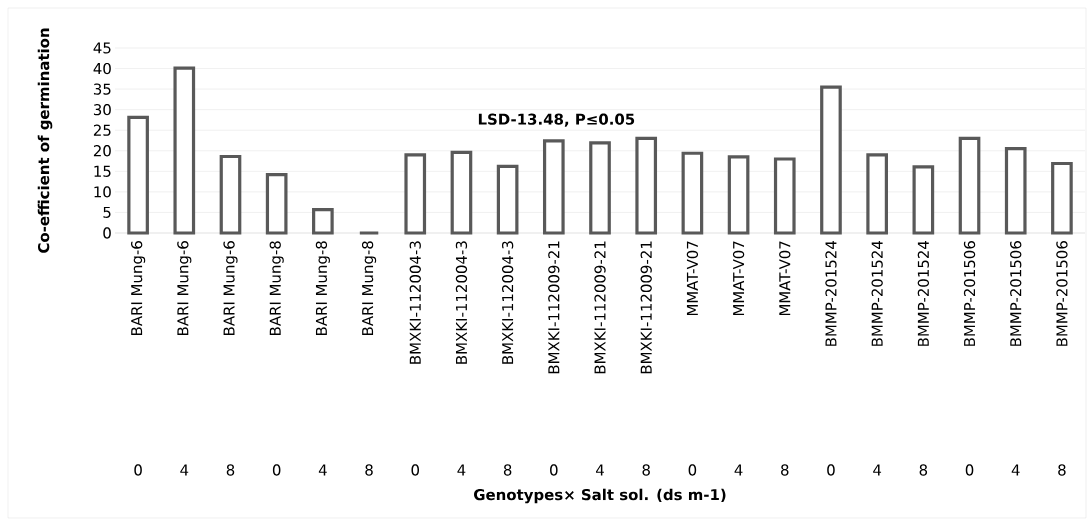 This screenshot has width=1092, height=522. Describe the element at coordinates (45, 140) in the screenshot. I see `y-axis-title: Co-efficient of germination` at that location.